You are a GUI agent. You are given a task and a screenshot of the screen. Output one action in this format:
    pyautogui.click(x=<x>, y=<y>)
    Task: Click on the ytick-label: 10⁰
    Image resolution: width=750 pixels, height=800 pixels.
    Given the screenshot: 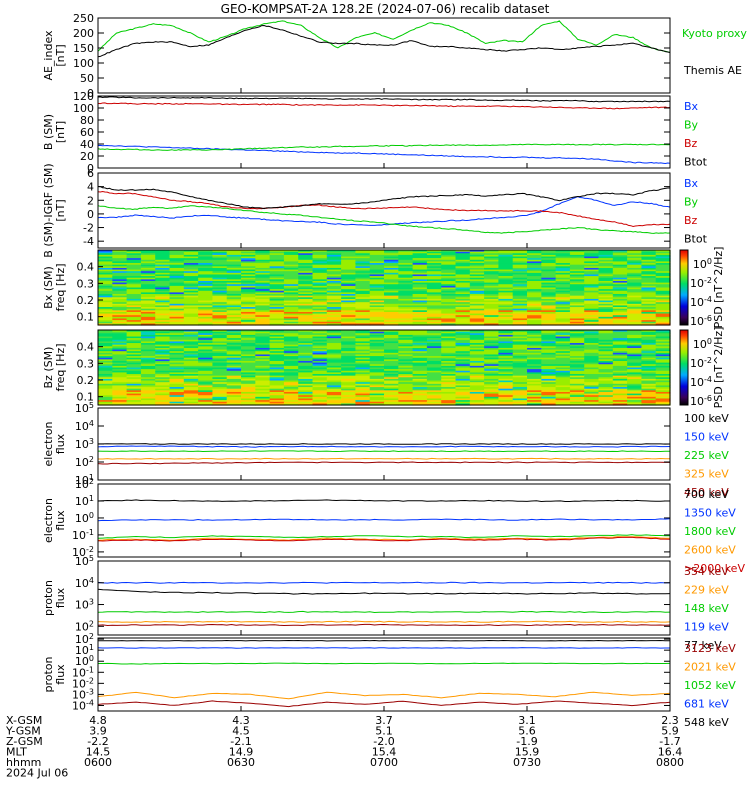 What is the action you would take?
    pyautogui.click(x=84, y=661)
    